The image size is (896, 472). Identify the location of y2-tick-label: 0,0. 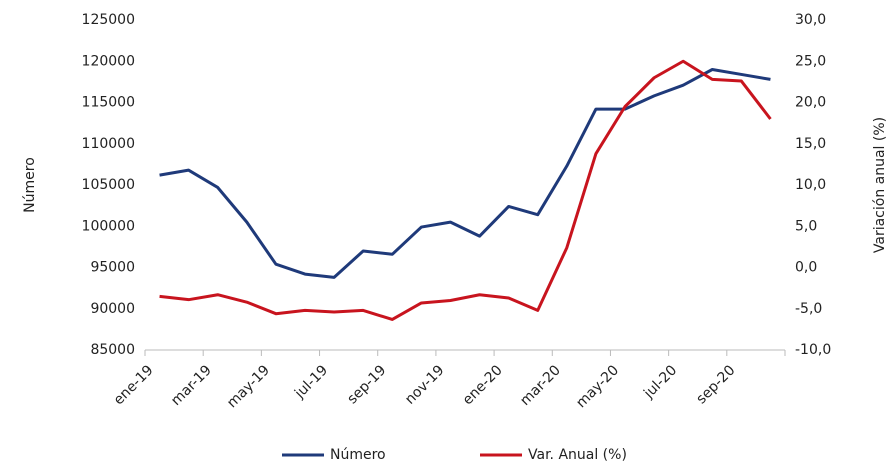
(806, 268).